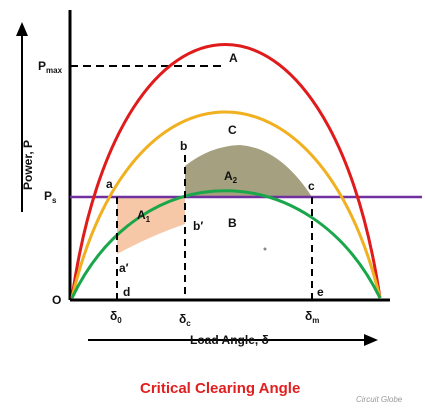 The image size is (425, 409). I want to click on point-b-upper-label: B, so click(232, 223).